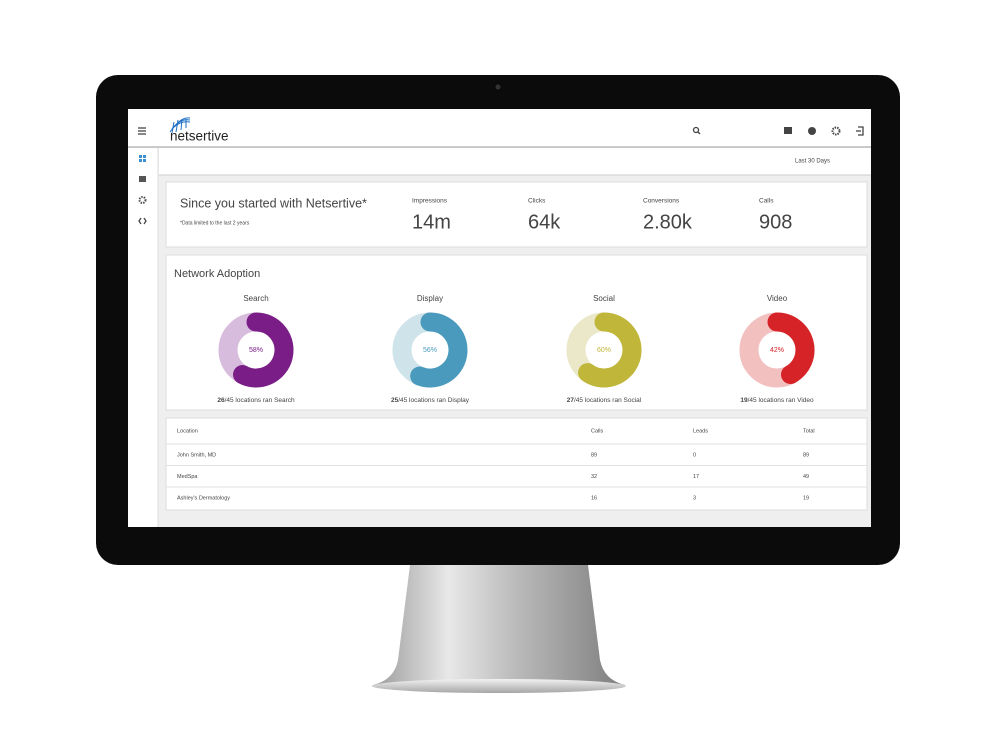  I want to click on donut-caption-text: /45 locations ran Search, so click(260, 400).